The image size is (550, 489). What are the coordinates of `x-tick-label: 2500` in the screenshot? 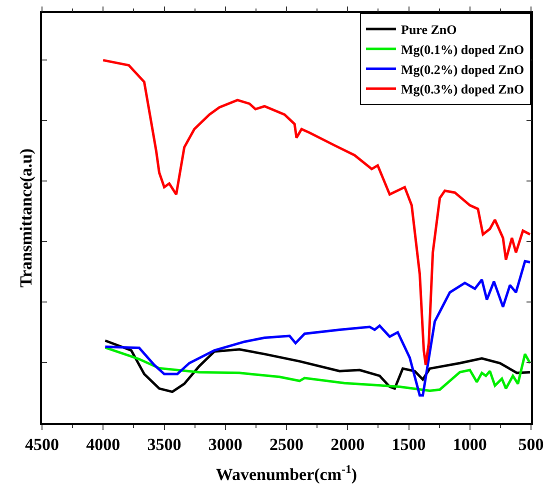 It's located at (287, 444).